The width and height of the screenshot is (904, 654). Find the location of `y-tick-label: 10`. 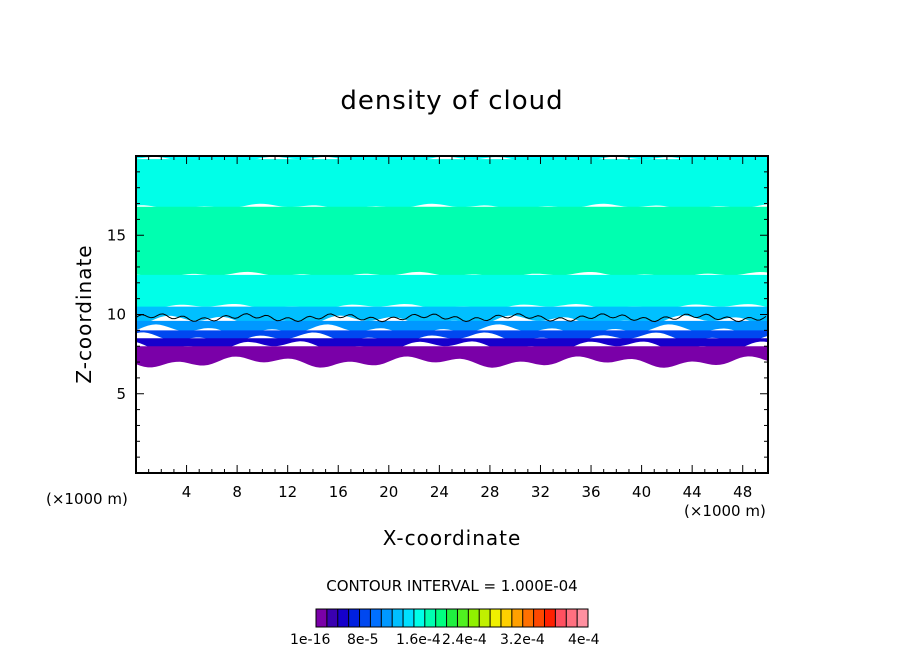

y-tick-label: 10 is located at coordinates (116, 315).